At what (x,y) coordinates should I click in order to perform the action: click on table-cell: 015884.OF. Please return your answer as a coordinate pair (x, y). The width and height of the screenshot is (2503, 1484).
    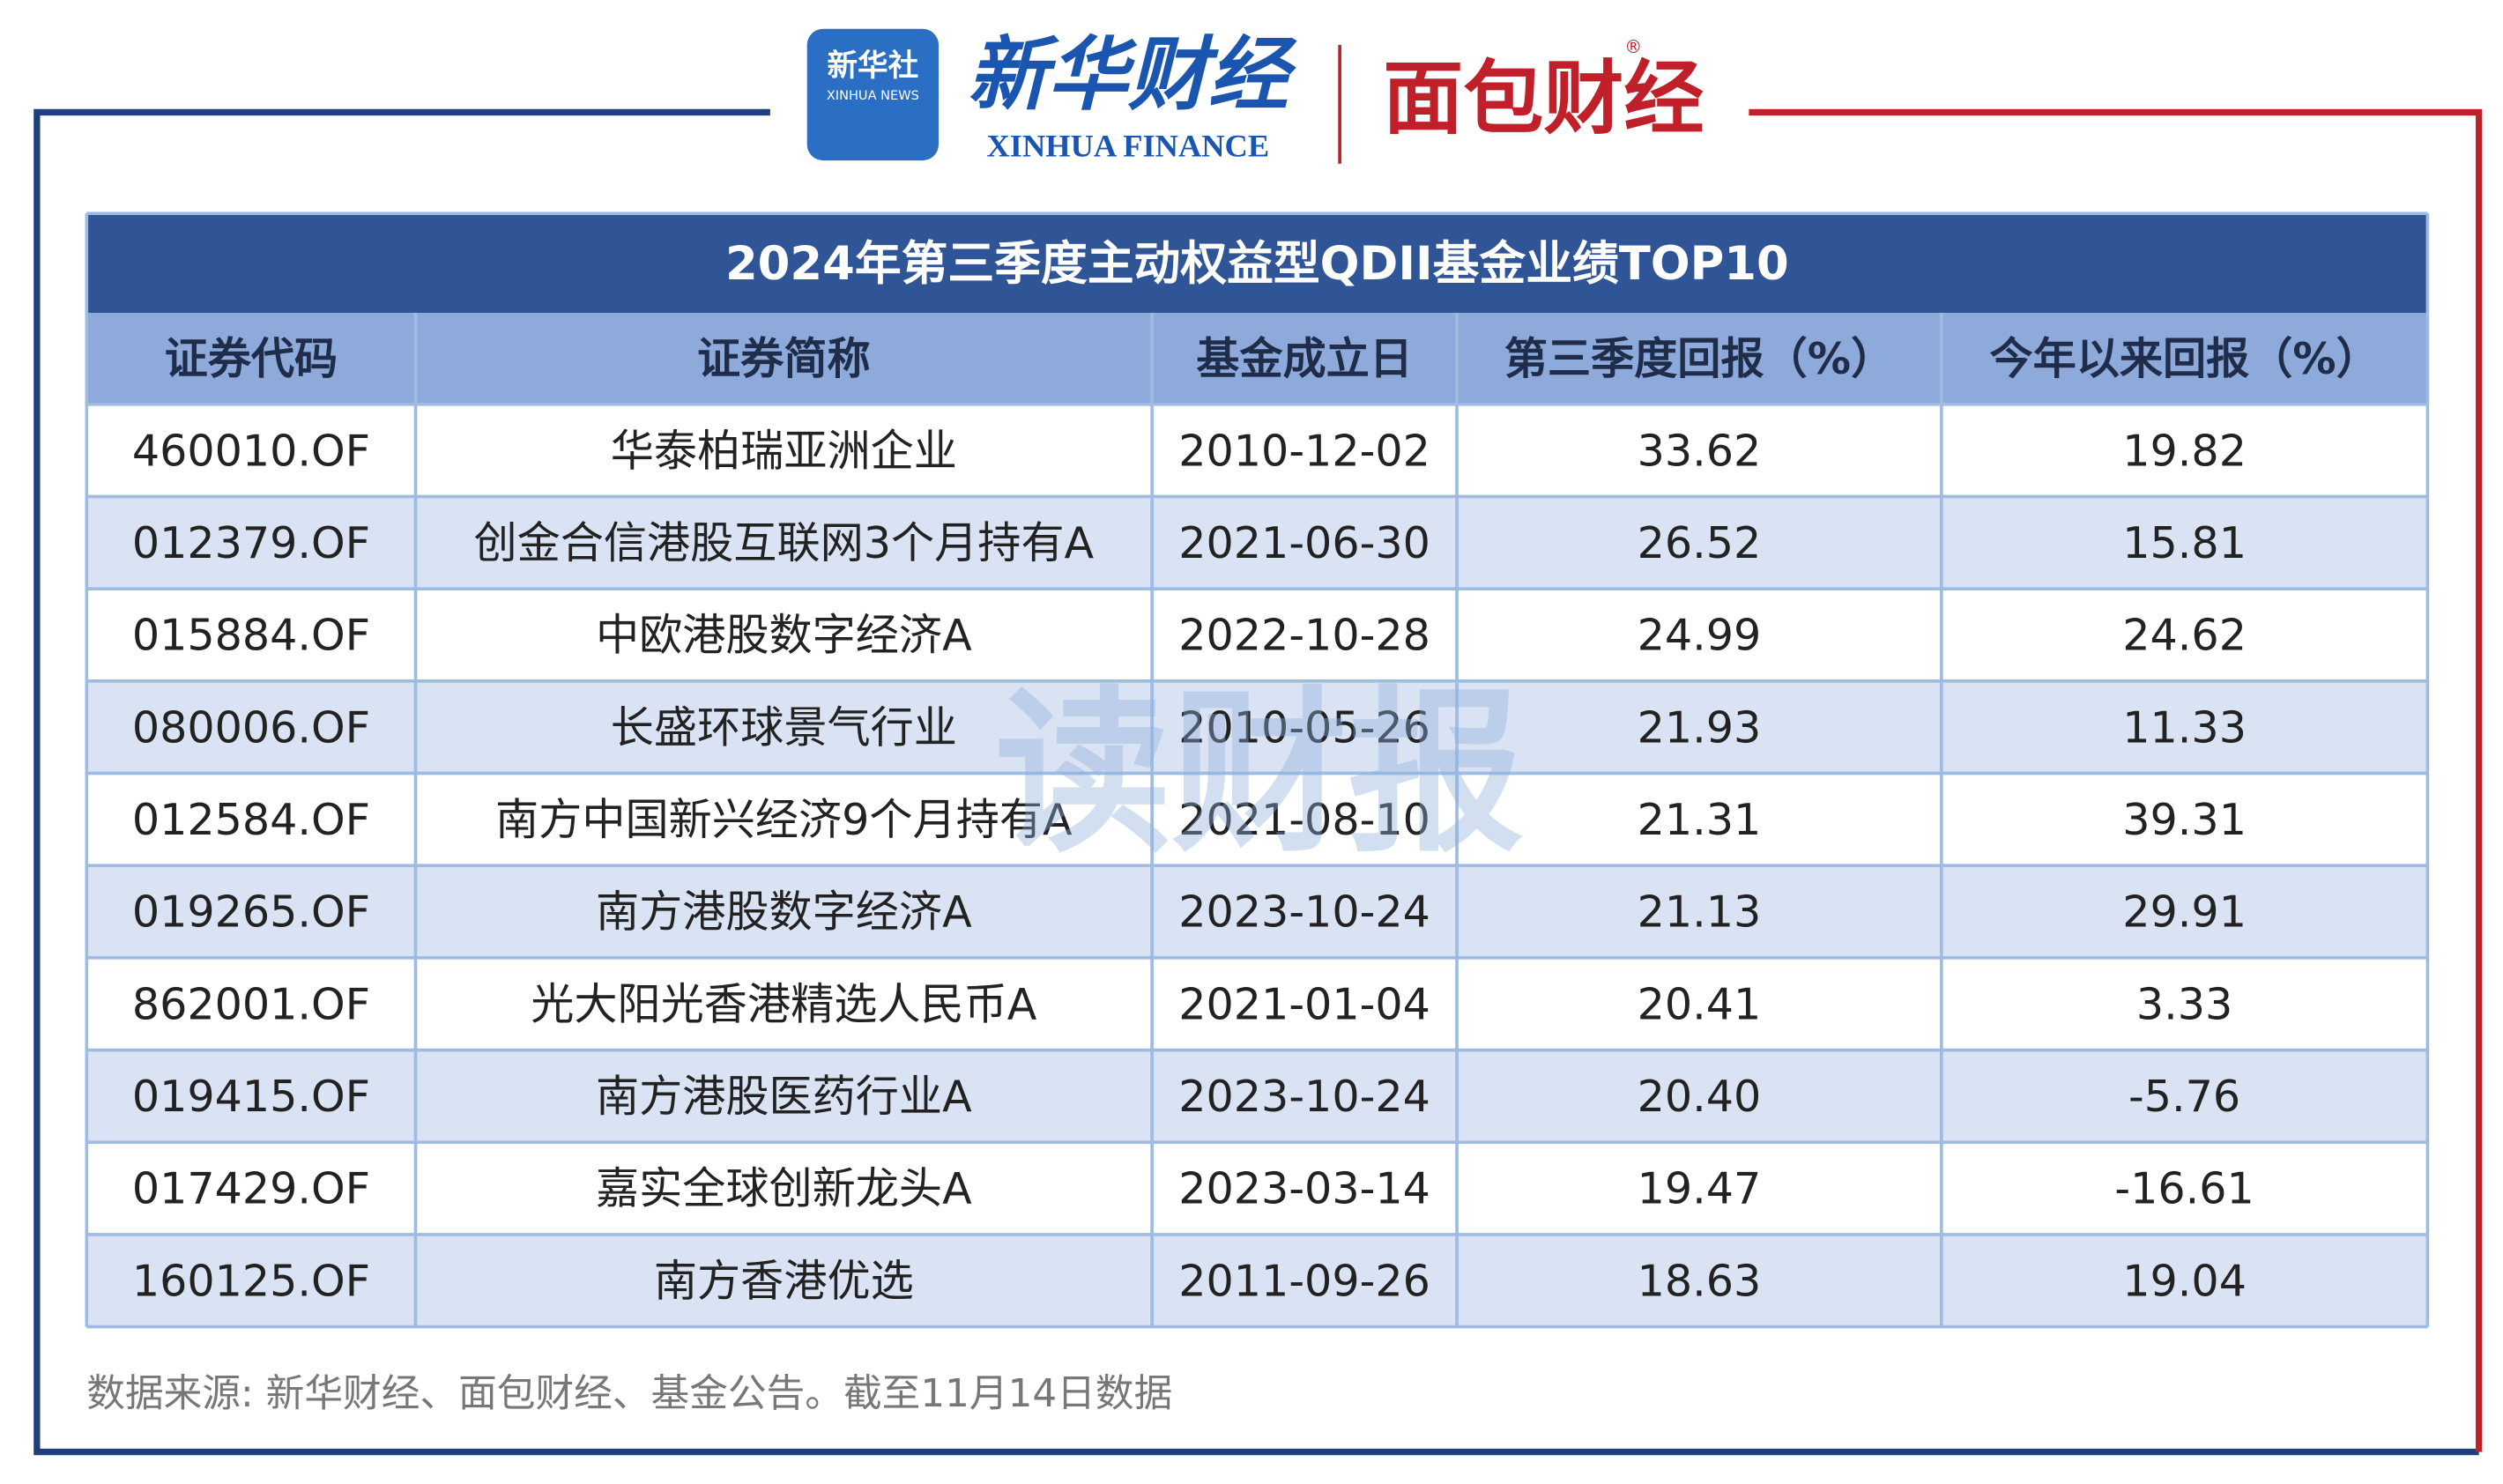
    Looking at the image, I should click on (251, 635).